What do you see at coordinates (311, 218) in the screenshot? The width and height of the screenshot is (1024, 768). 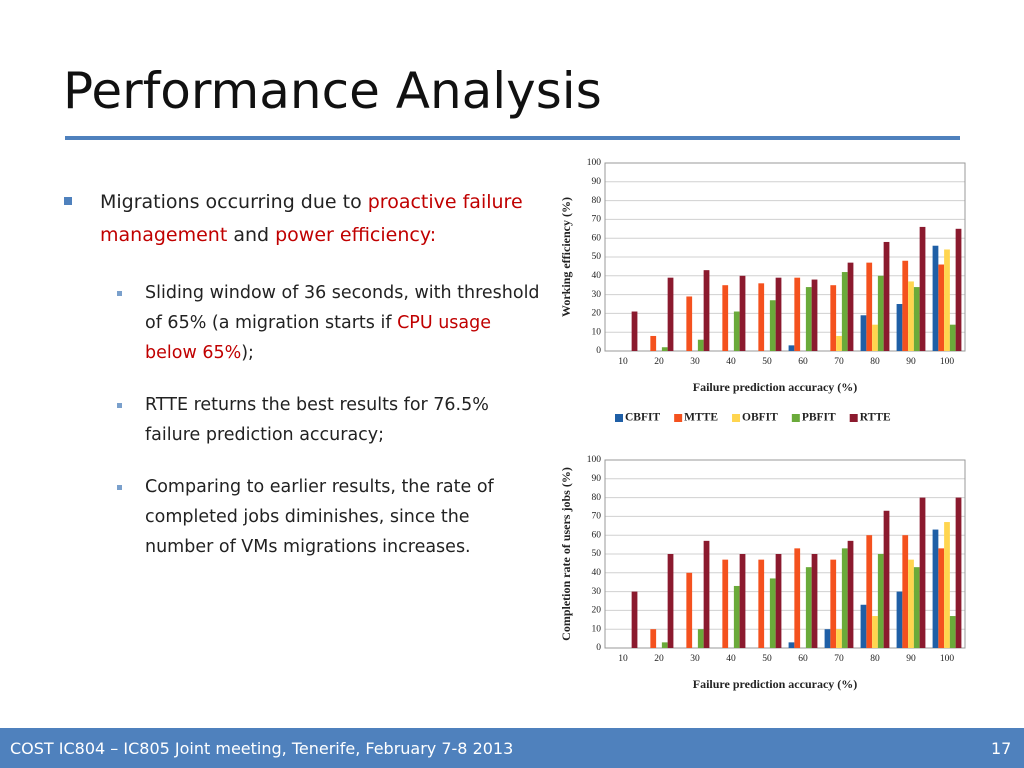 I see `accent-text: proactive failure management` at bounding box center [311, 218].